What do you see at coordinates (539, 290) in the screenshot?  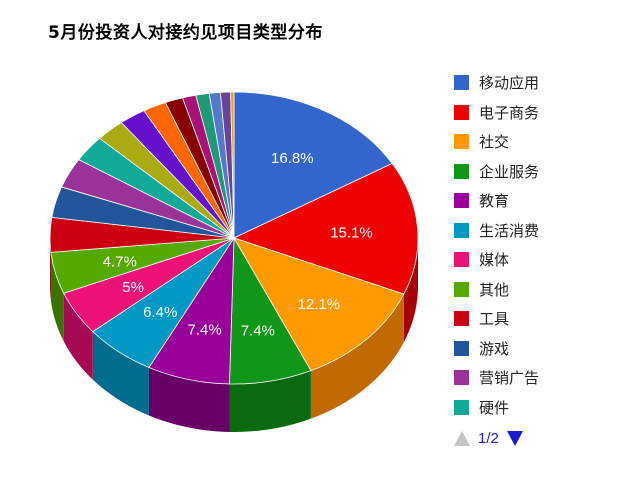 I see `legend-item: 其他` at bounding box center [539, 290].